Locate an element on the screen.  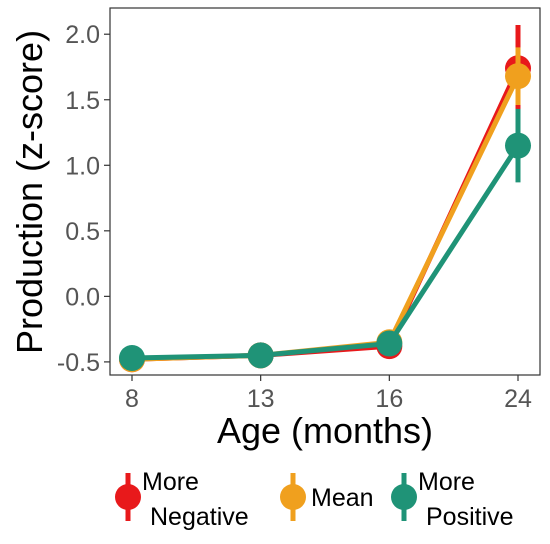
y-axis: -0.5 0.0 0.5 1.0 1.5 2.0 is located at coordinates (83, 199).